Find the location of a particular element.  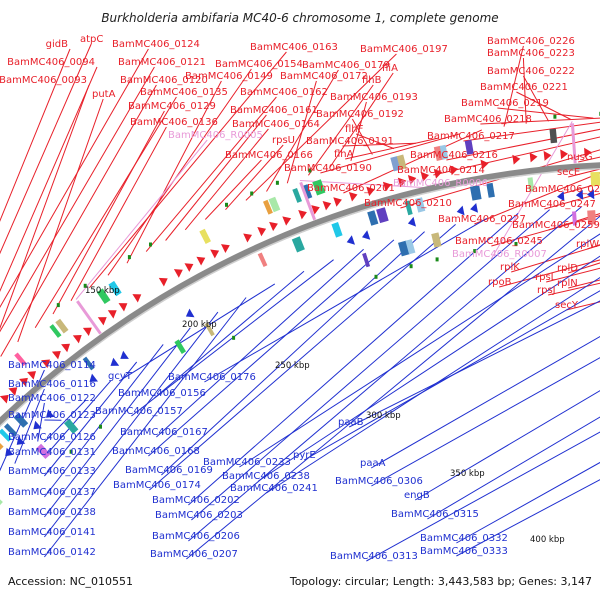

forward-gene-label: BamMC406_0192 is located at coordinates (360, 114).